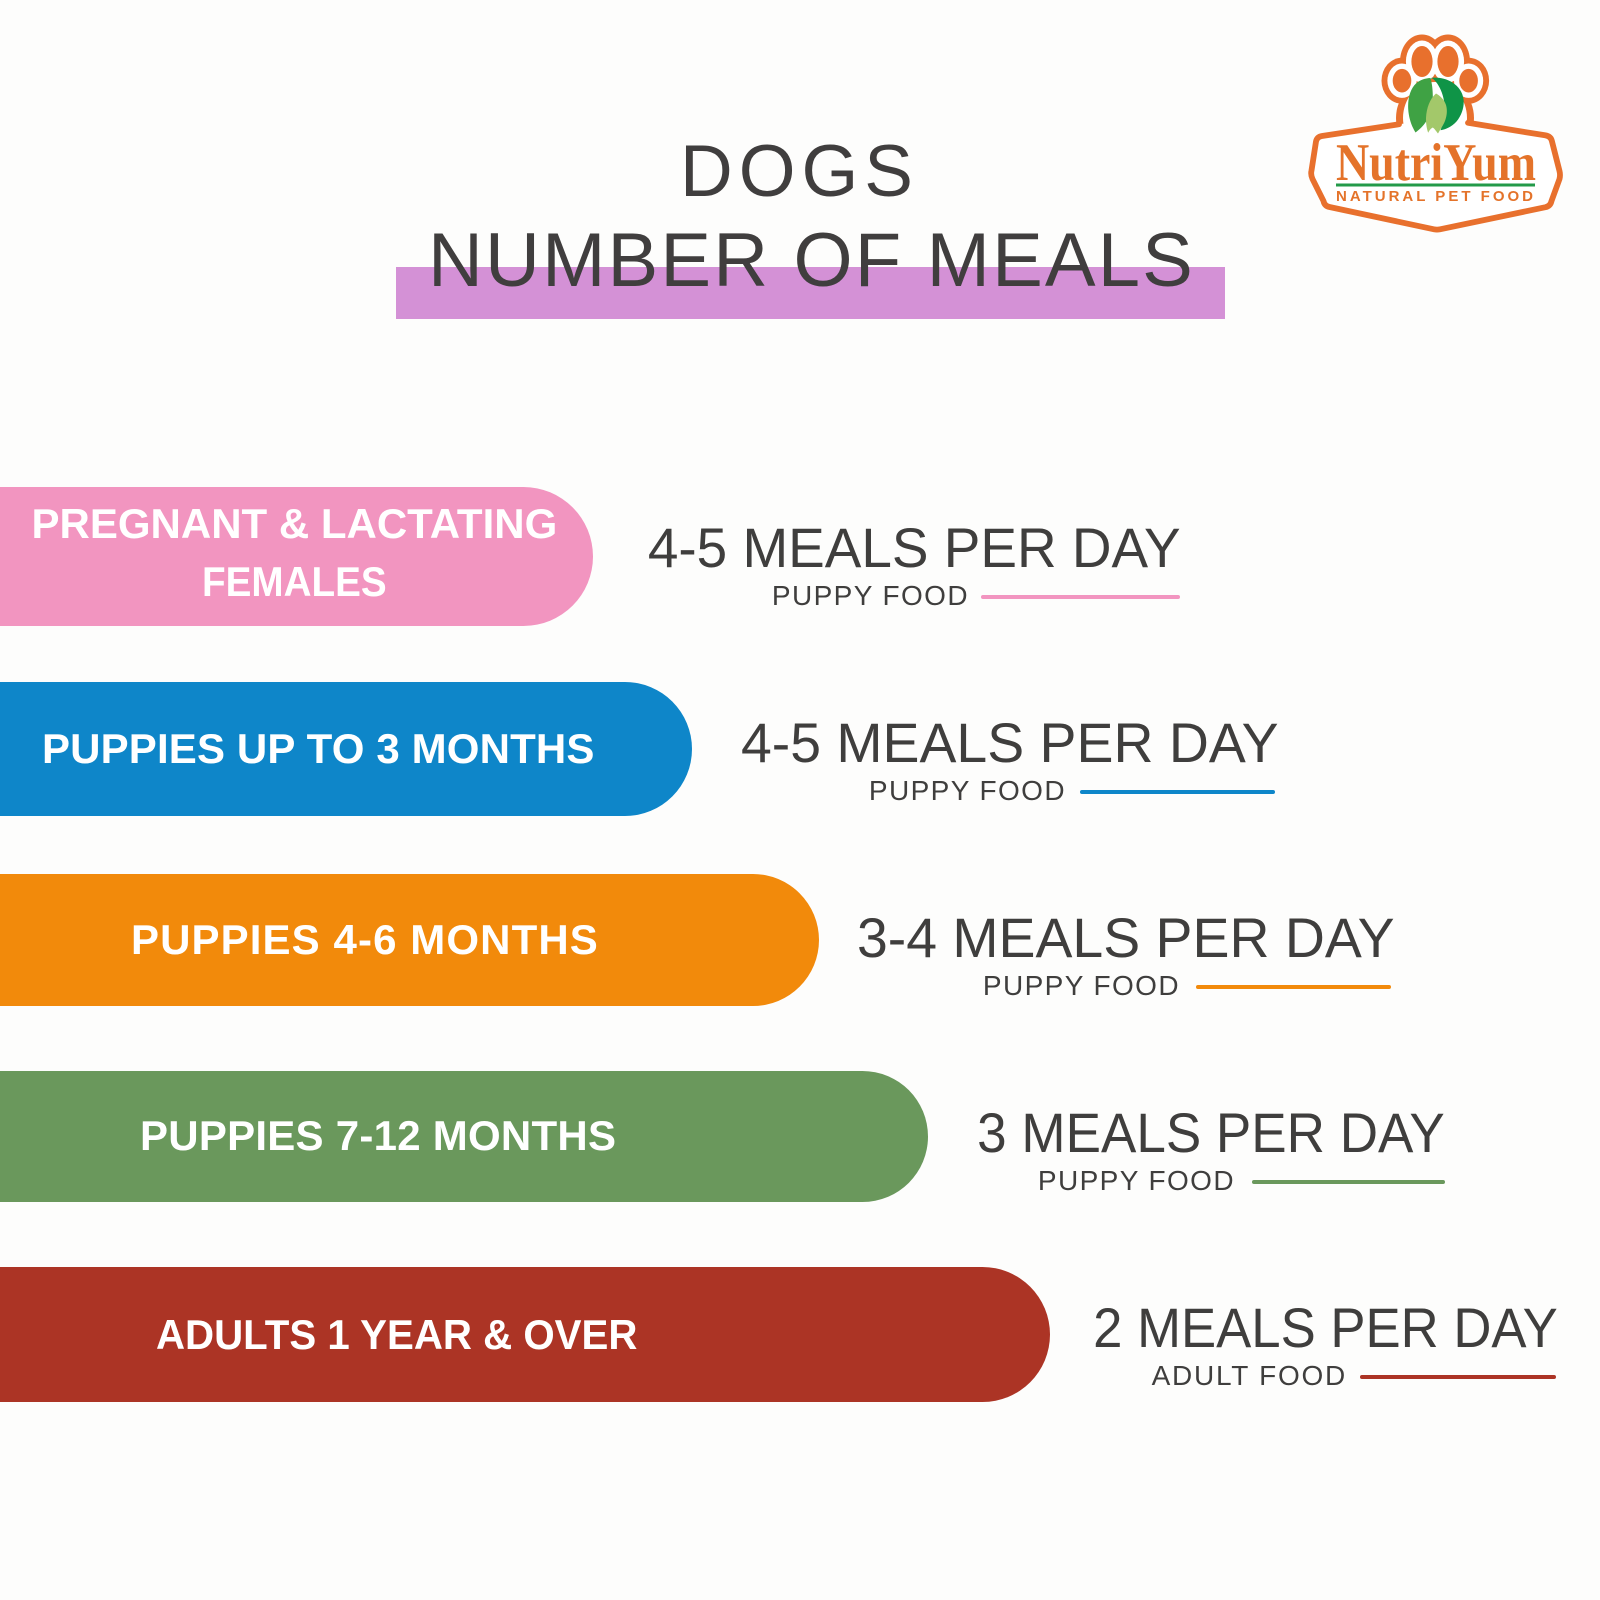 Image resolution: width=1600 pixels, height=1600 pixels. Describe the element at coordinates (1434, 196) in the screenshot. I see `svg-text: NATURAL PET FOOD` at that location.